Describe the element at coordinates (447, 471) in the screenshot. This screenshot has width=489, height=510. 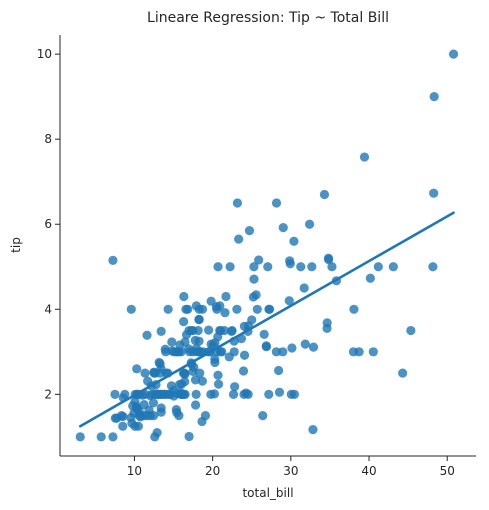
I see `x-tick-label: 50` at that location.